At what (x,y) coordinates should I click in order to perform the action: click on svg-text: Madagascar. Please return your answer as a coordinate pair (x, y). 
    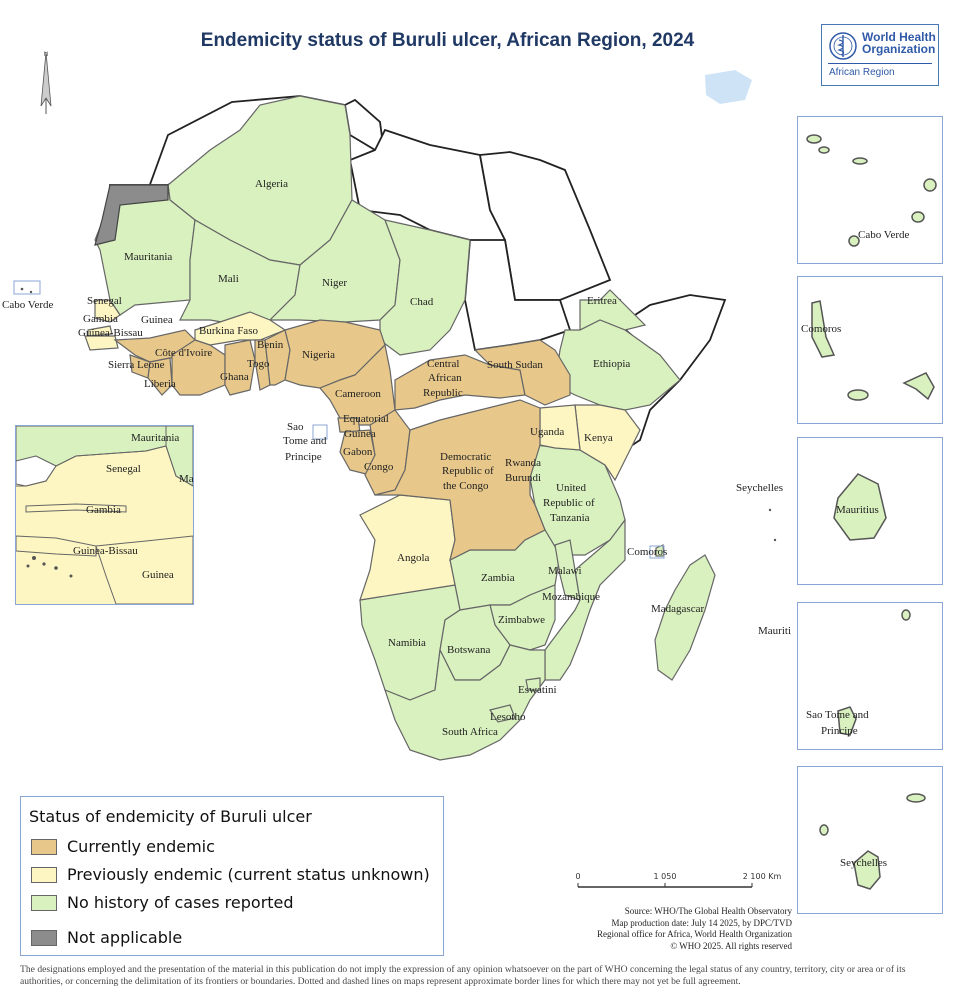
    Looking at the image, I should click on (677, 609).